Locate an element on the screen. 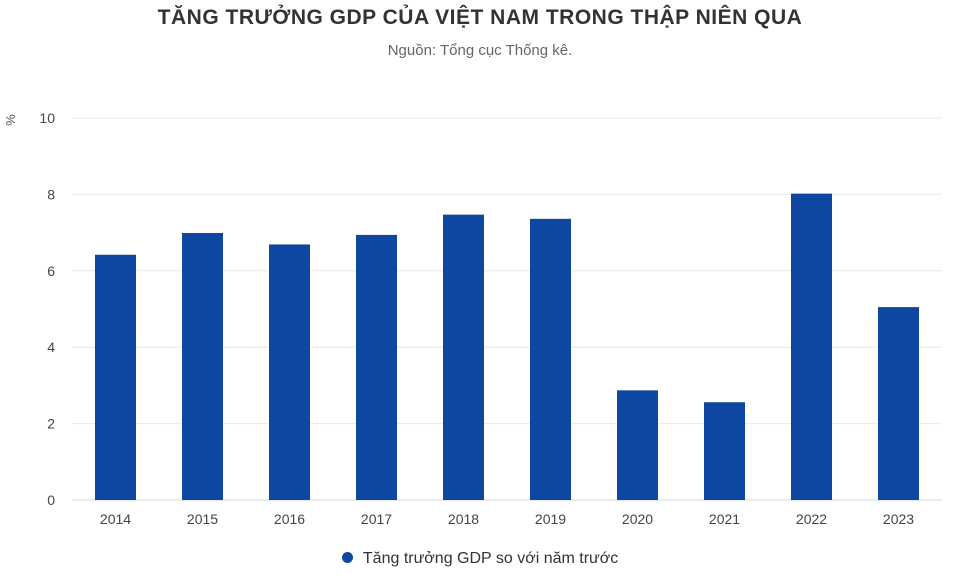 The width and height of the screenshot is (960, 585). y-tick-label: 0 is located at coordinates (51, 500).